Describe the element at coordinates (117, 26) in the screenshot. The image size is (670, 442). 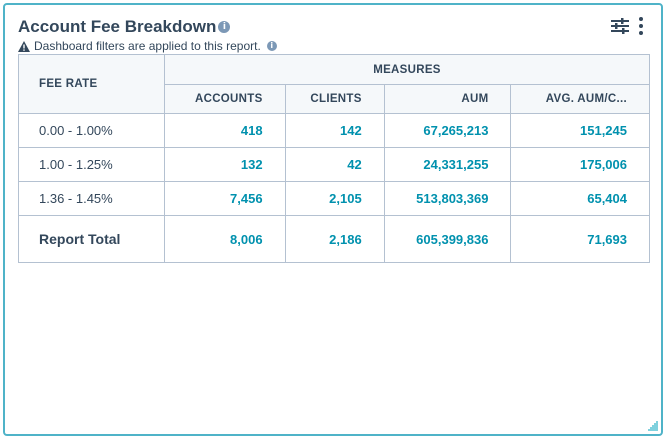
I see `report-title: Account Fee Breakdown` at that location.